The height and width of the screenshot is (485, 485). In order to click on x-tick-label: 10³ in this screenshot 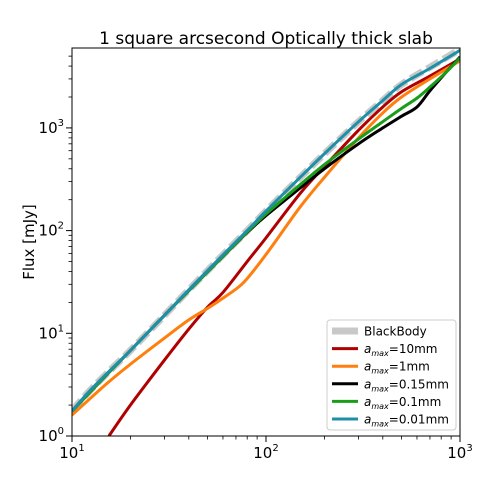, I will do `click(459, 452)`.